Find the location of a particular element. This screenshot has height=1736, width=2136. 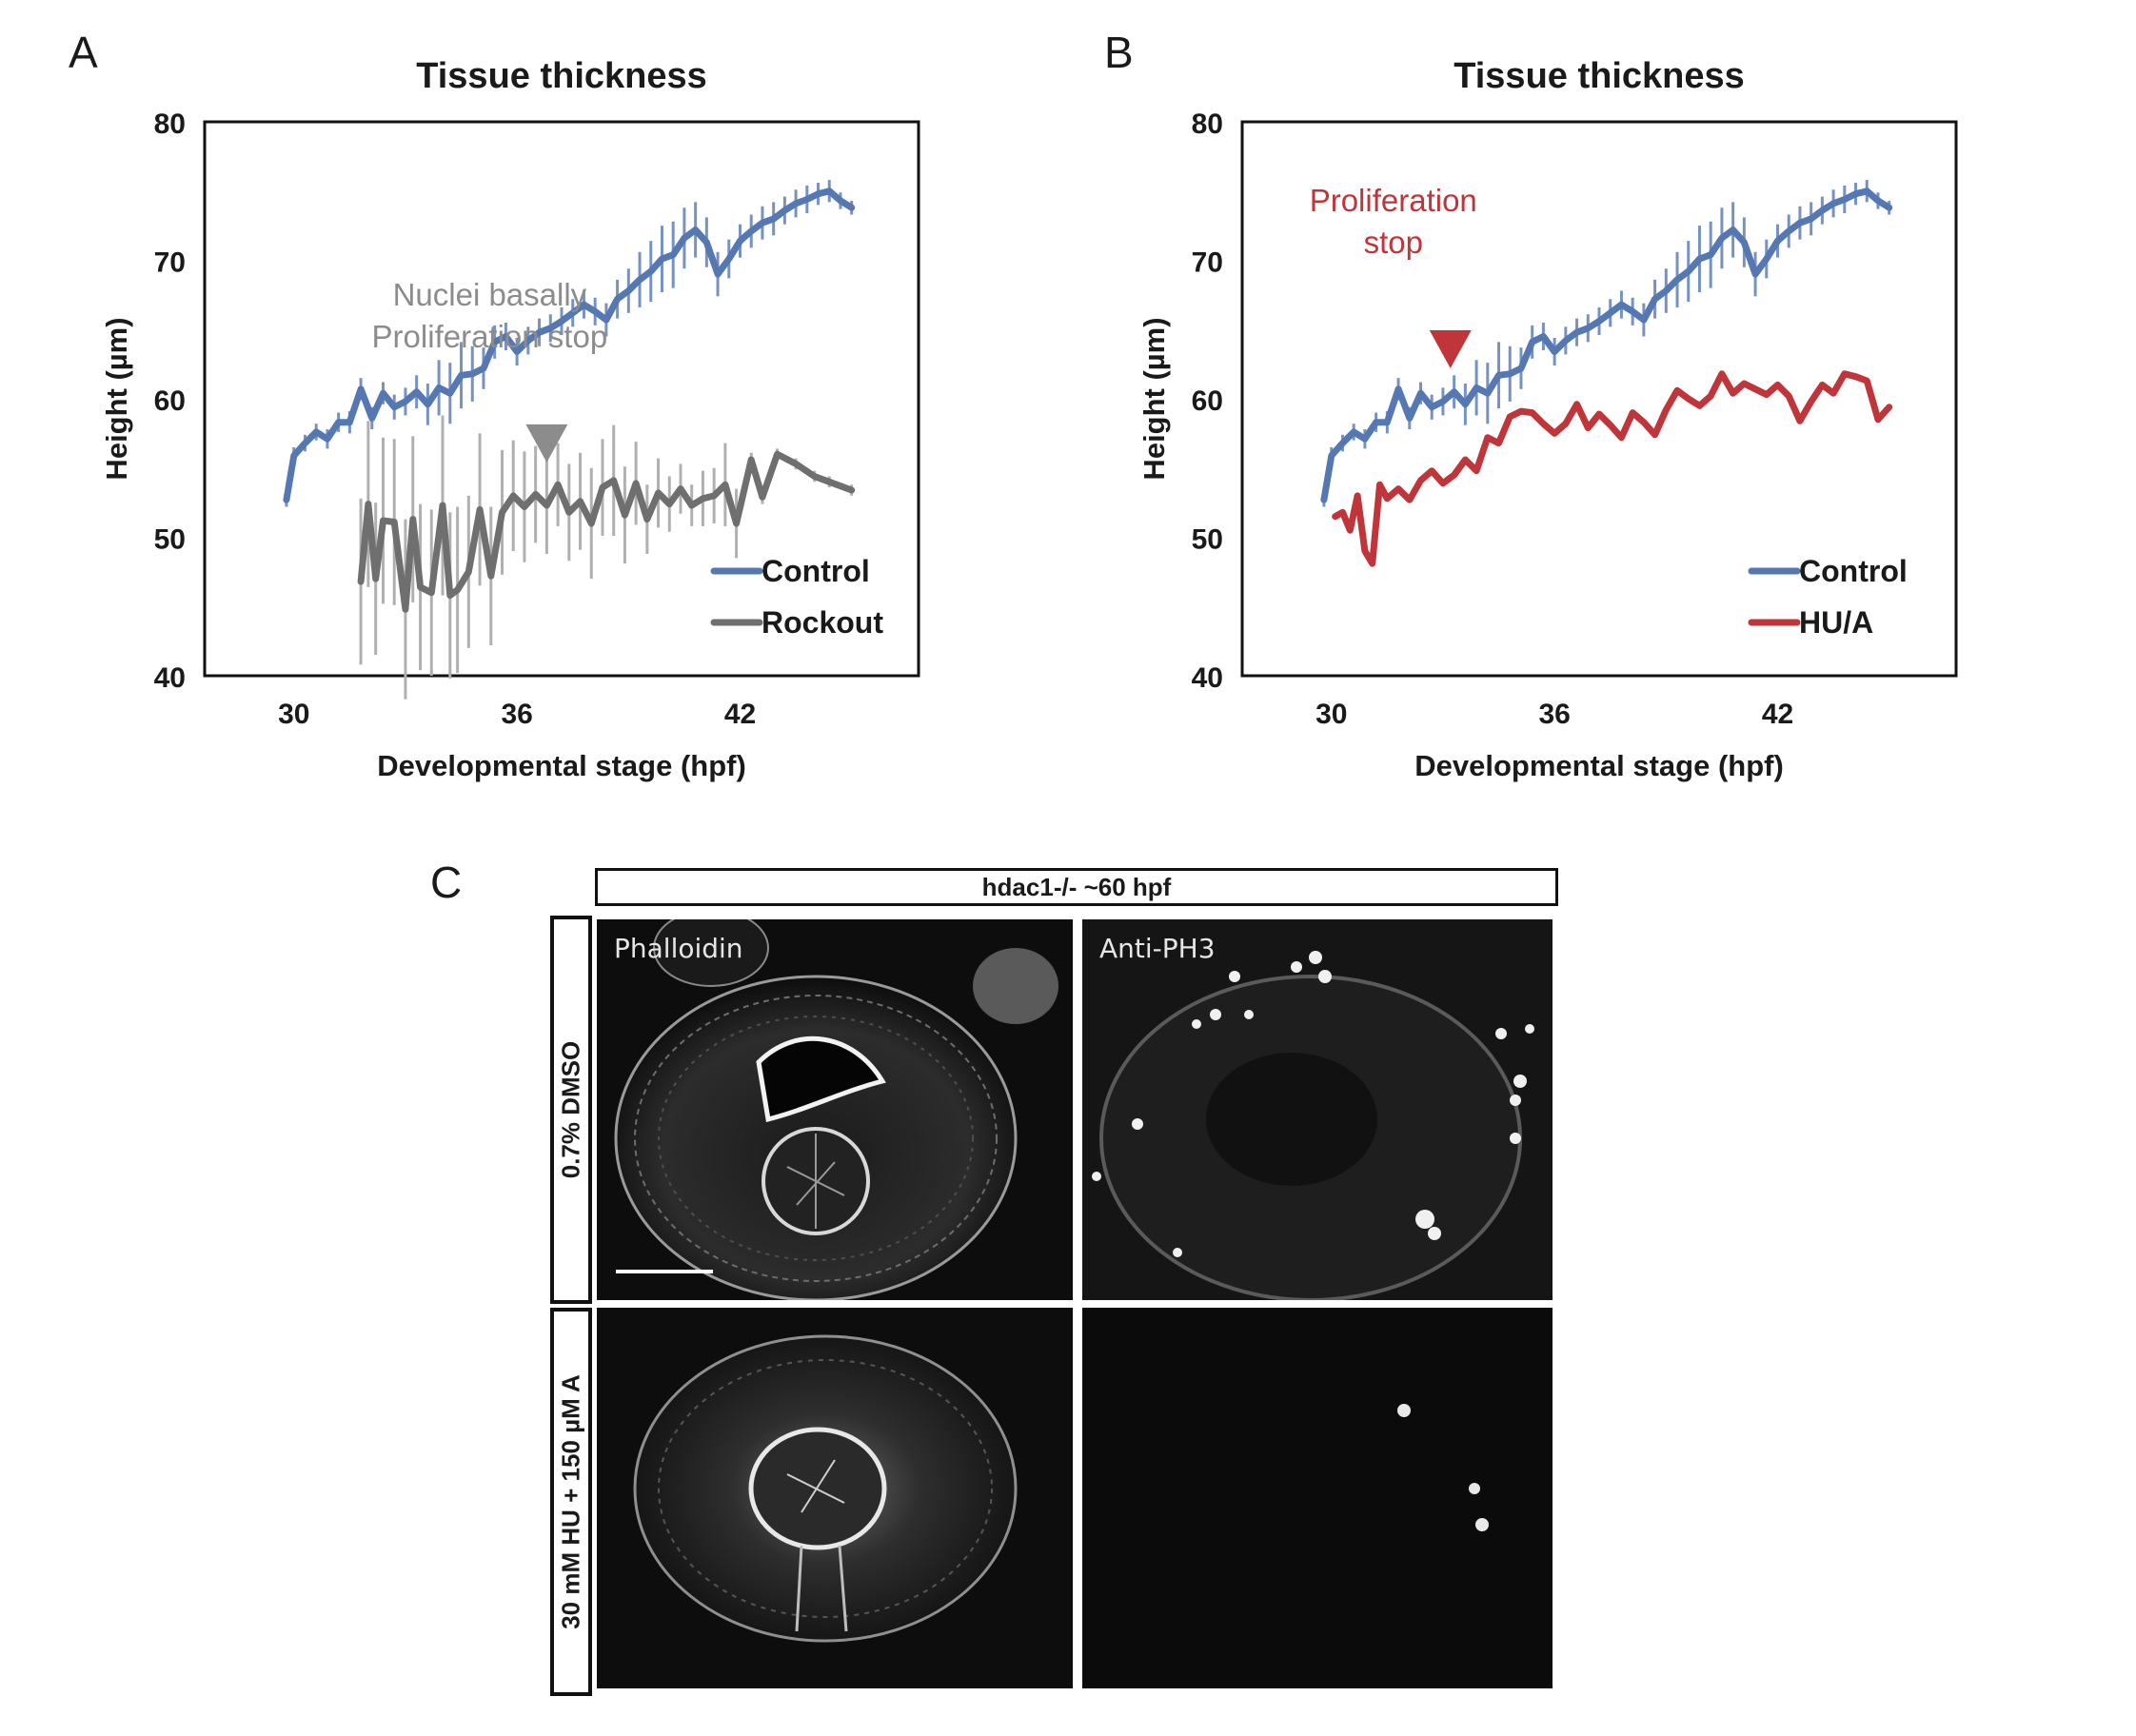

chart-a-xtick-label: 36 is located at coordinates (516, 714).